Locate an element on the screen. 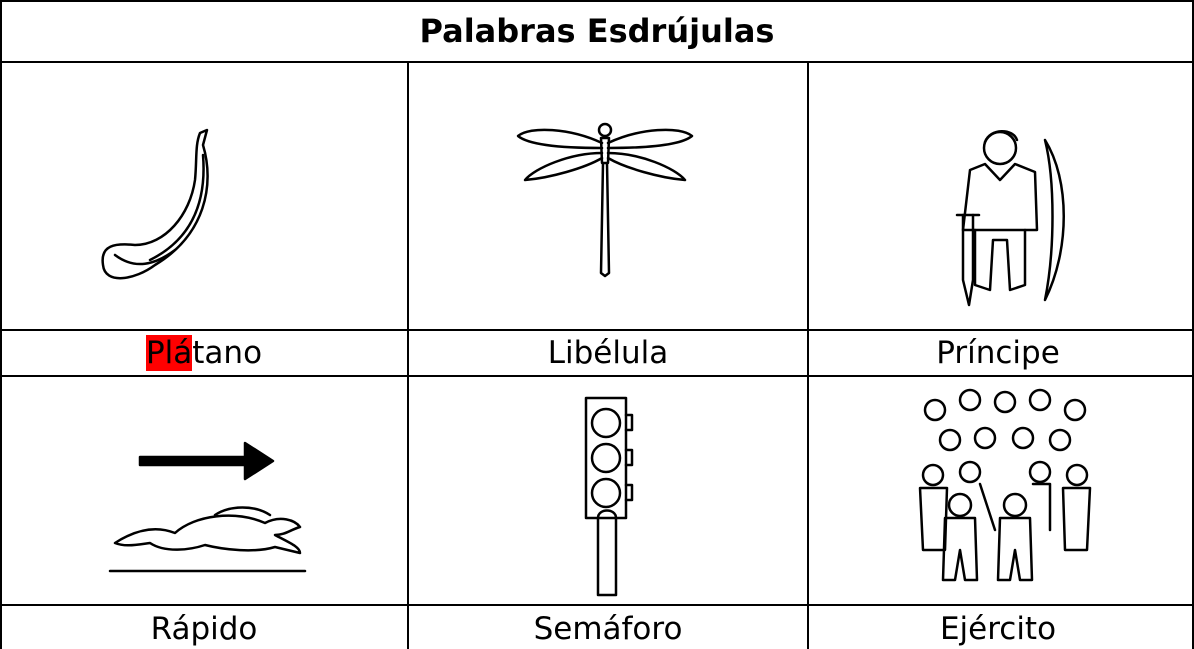 This screenshot has height=649, width=1194. word-part: tano is located at coordinates (227, 353).